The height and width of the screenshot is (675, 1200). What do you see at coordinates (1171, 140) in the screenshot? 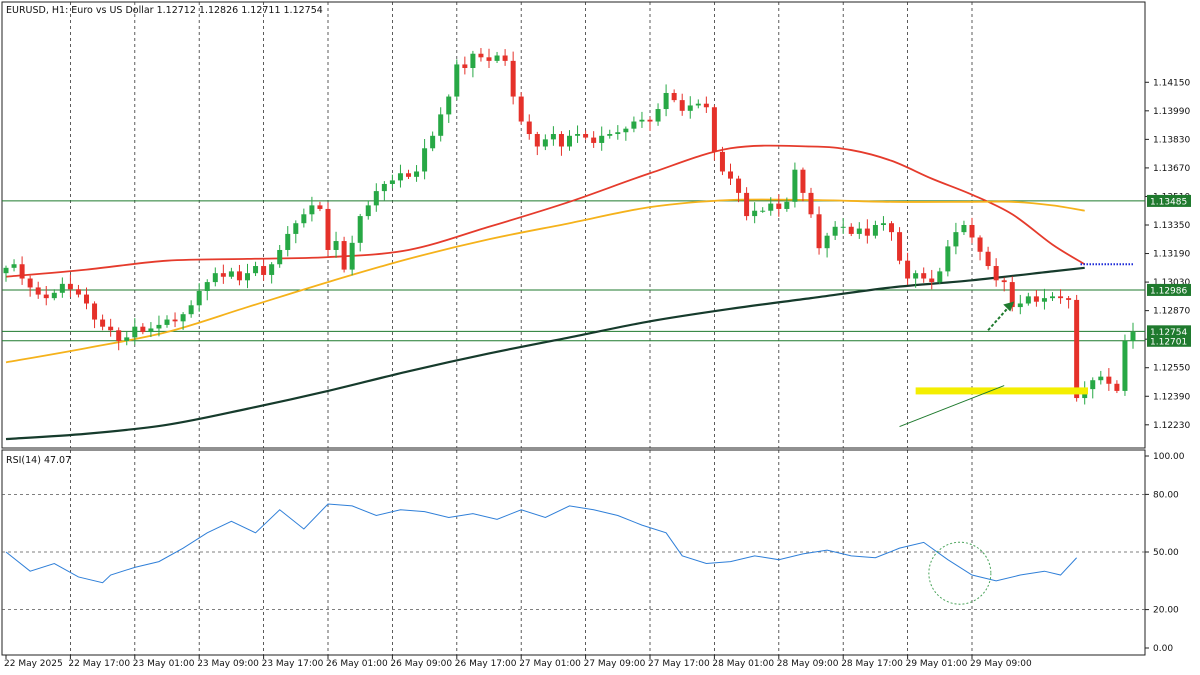
I see `price-label: 1.13830` at bounding box center [1171, 140].